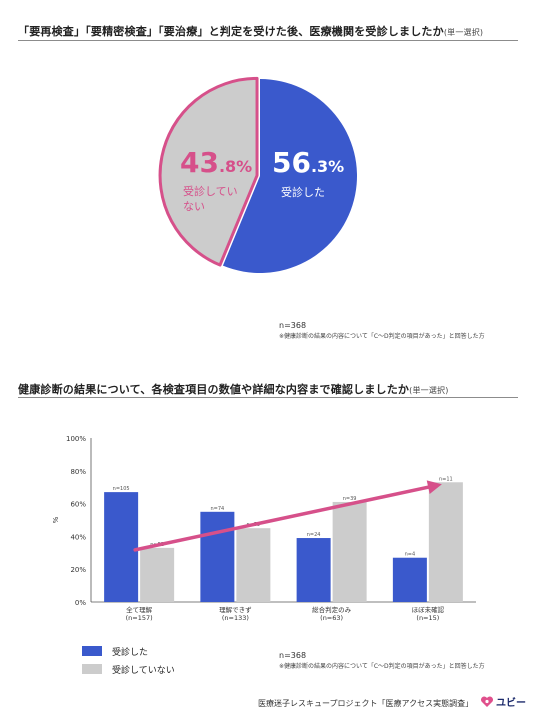 This screenshot has width=536, height=715. What do you see at coordinates (235, 166) in the screenshot?
I see `pie-value-dec: .8%` at bounding box center [235, 166].